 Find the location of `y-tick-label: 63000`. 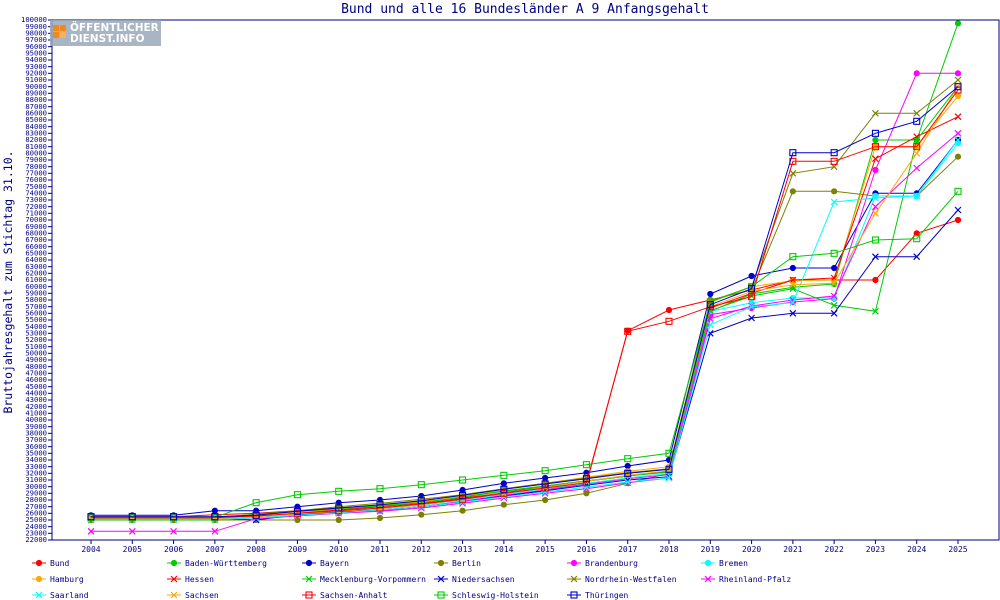

y-tick-label: 63000 is located at coordinates (36, 266).